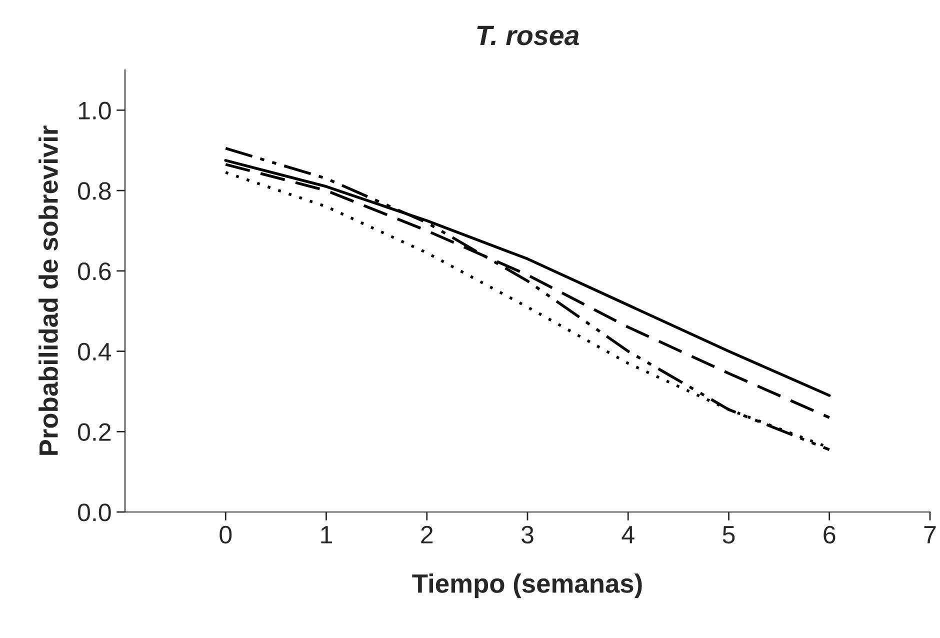 This screenshot has height=638, width=940. Describe the element at coordinates (427, 535) in the screenshot. I see `x-tick-label: 2` at that location.